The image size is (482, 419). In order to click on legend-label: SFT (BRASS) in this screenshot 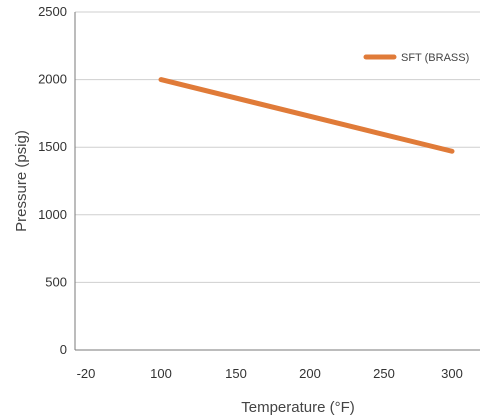, I will do `click(435, 58)`.